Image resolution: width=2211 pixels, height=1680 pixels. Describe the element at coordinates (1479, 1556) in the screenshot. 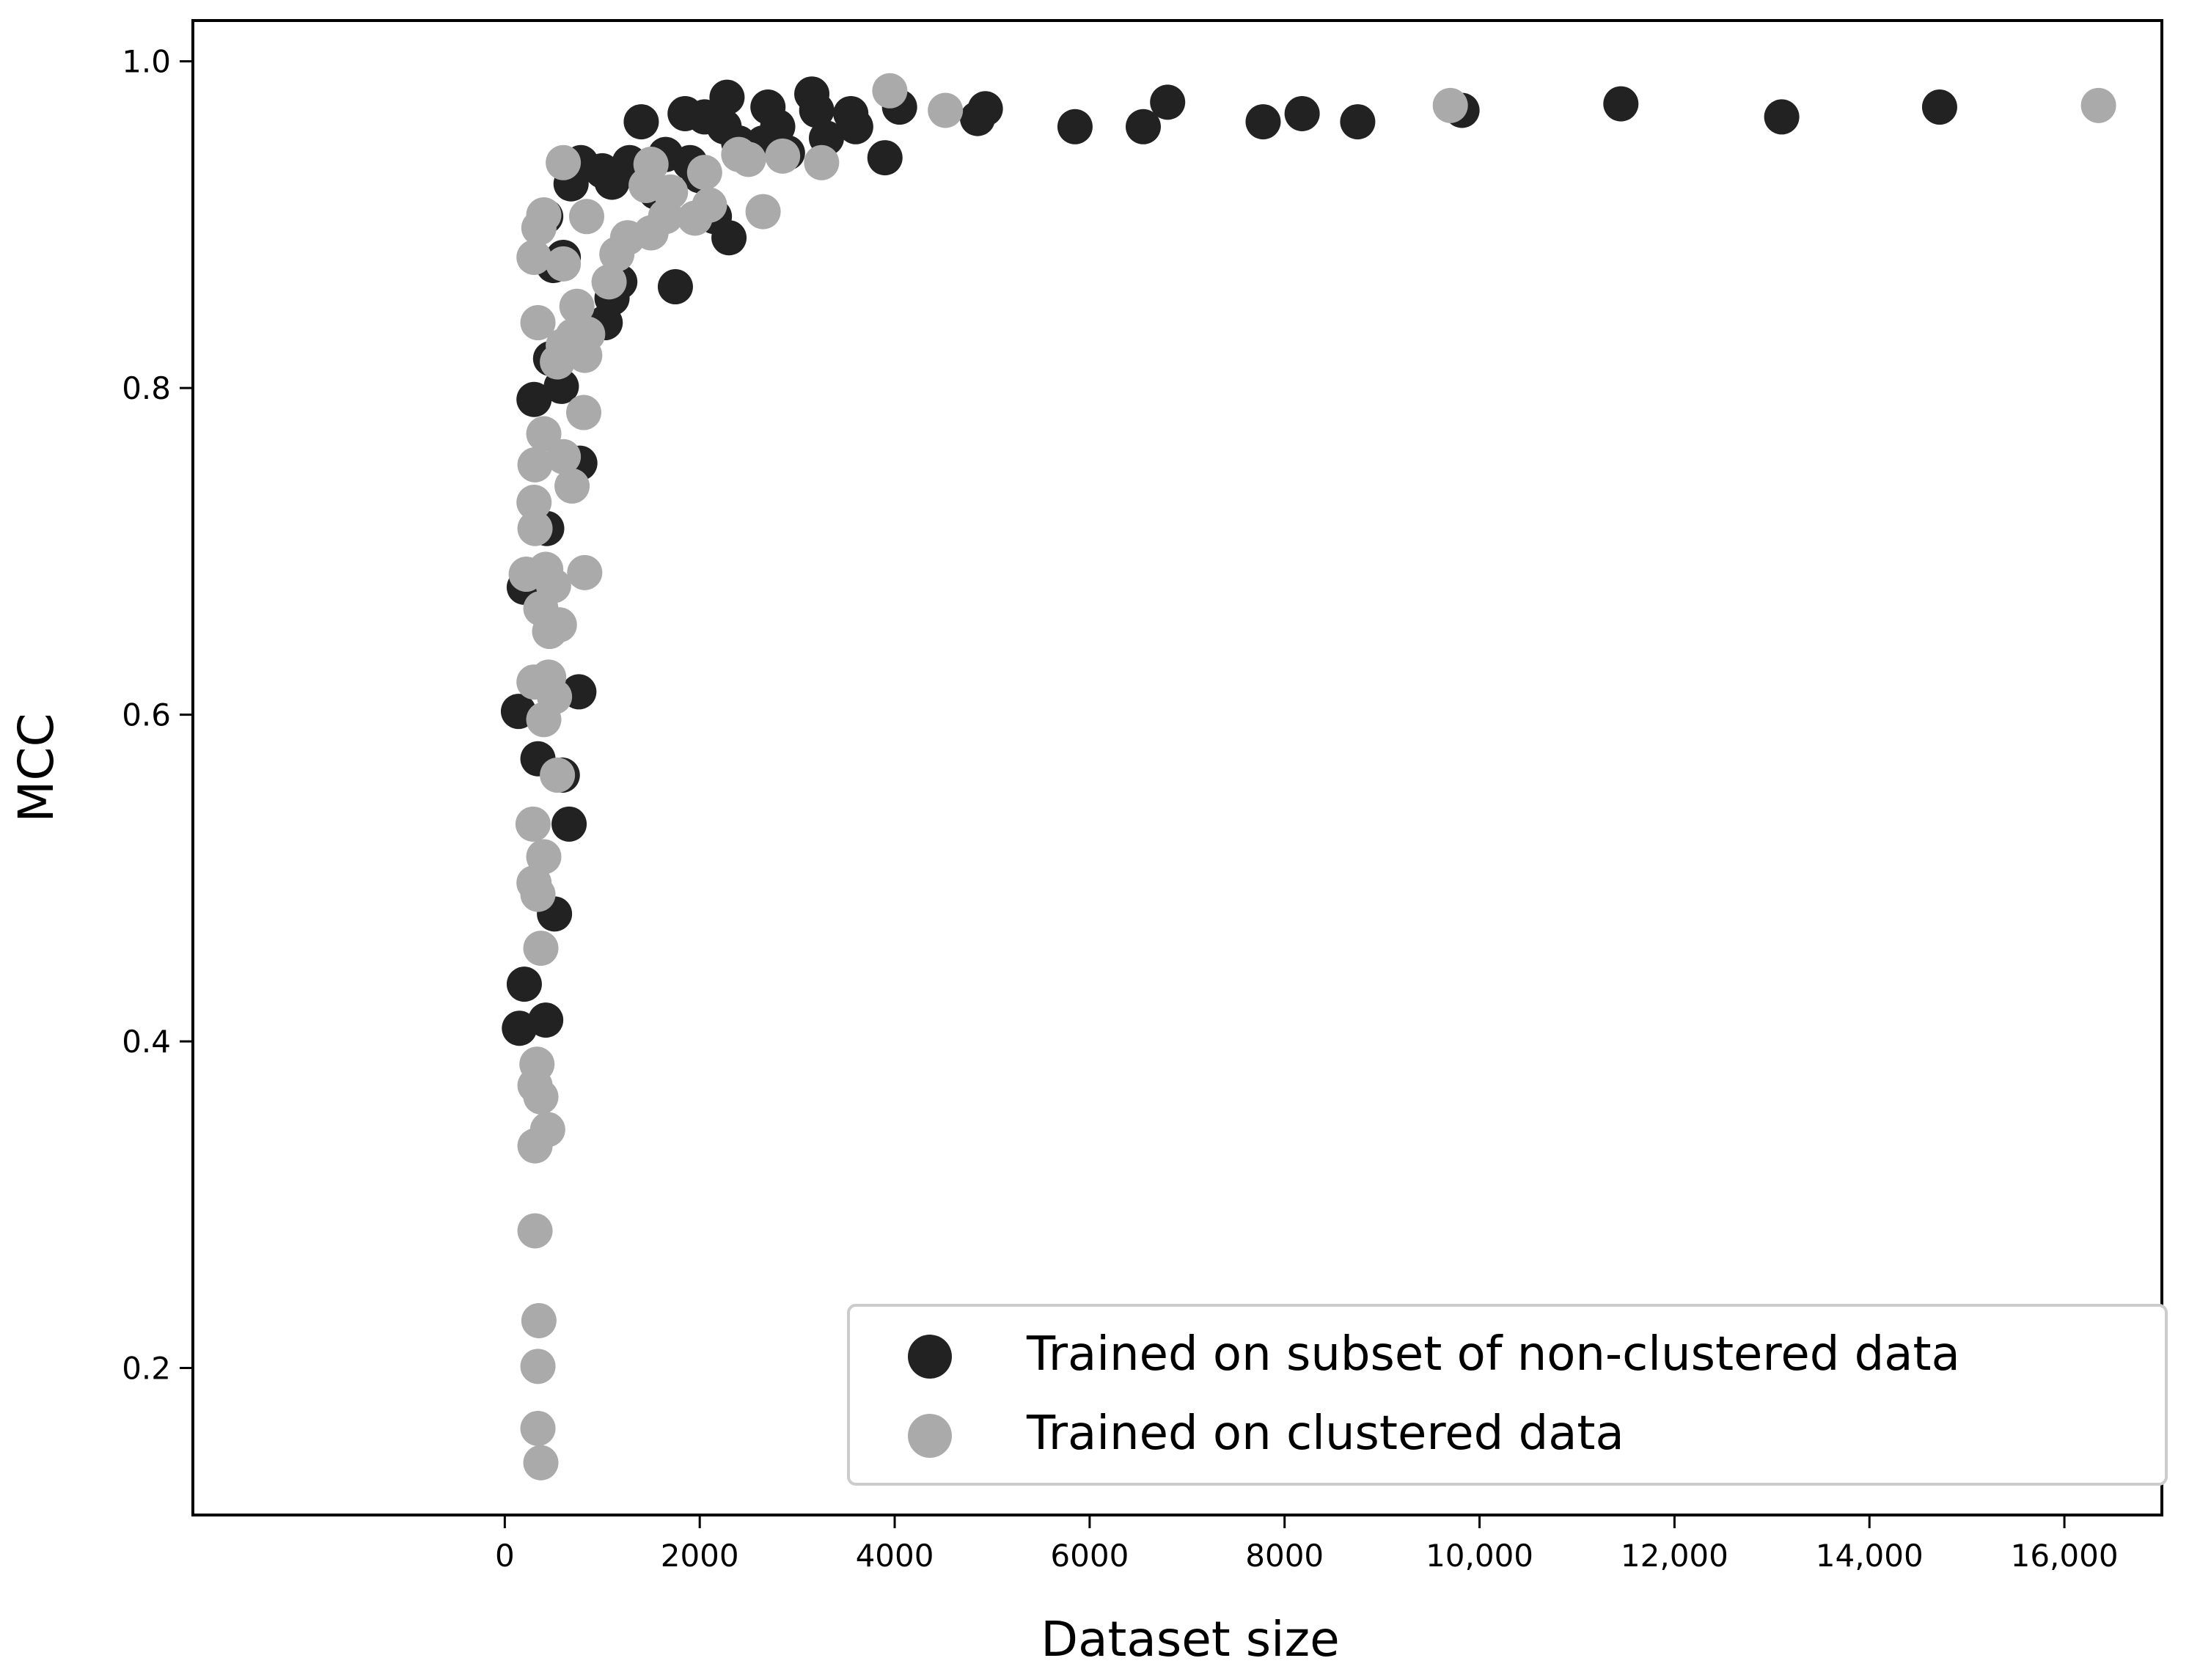

I see `x-tick-label: 10,000` at that location.